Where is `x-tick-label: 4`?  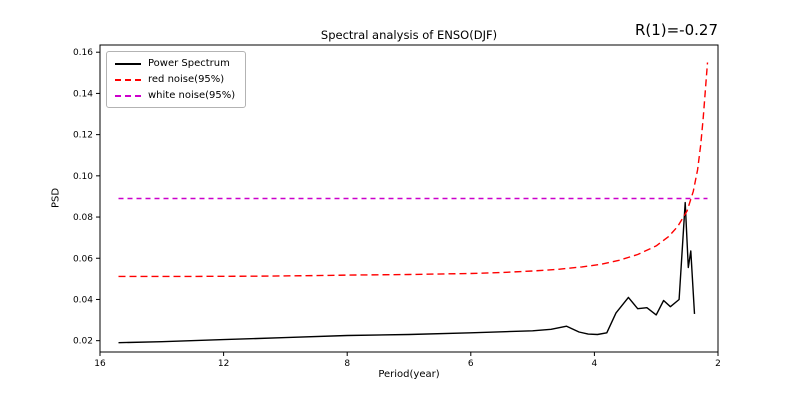 x-tick-label: 4 is located at coordinates (595, 364).